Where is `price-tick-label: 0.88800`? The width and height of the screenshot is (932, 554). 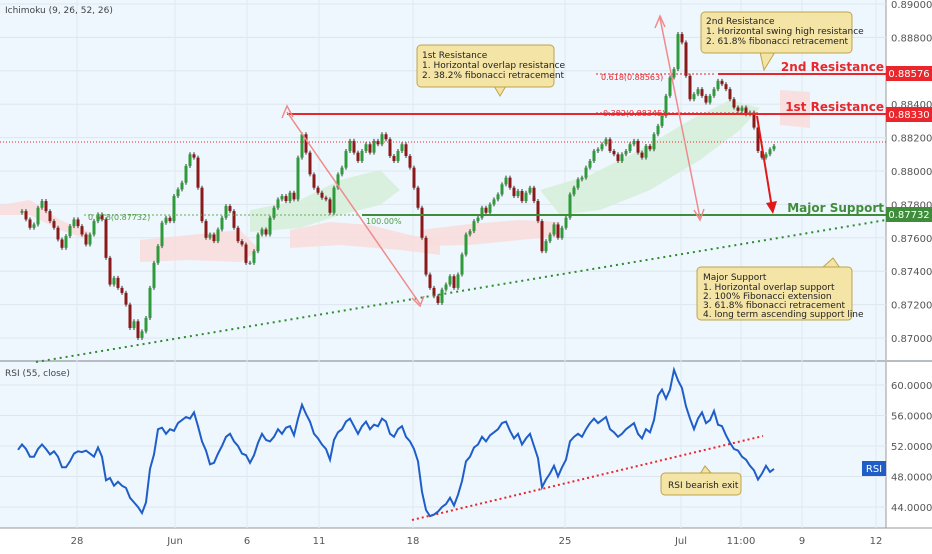 price-tick-label: 0.88800 is located at coordinates (911, 38).